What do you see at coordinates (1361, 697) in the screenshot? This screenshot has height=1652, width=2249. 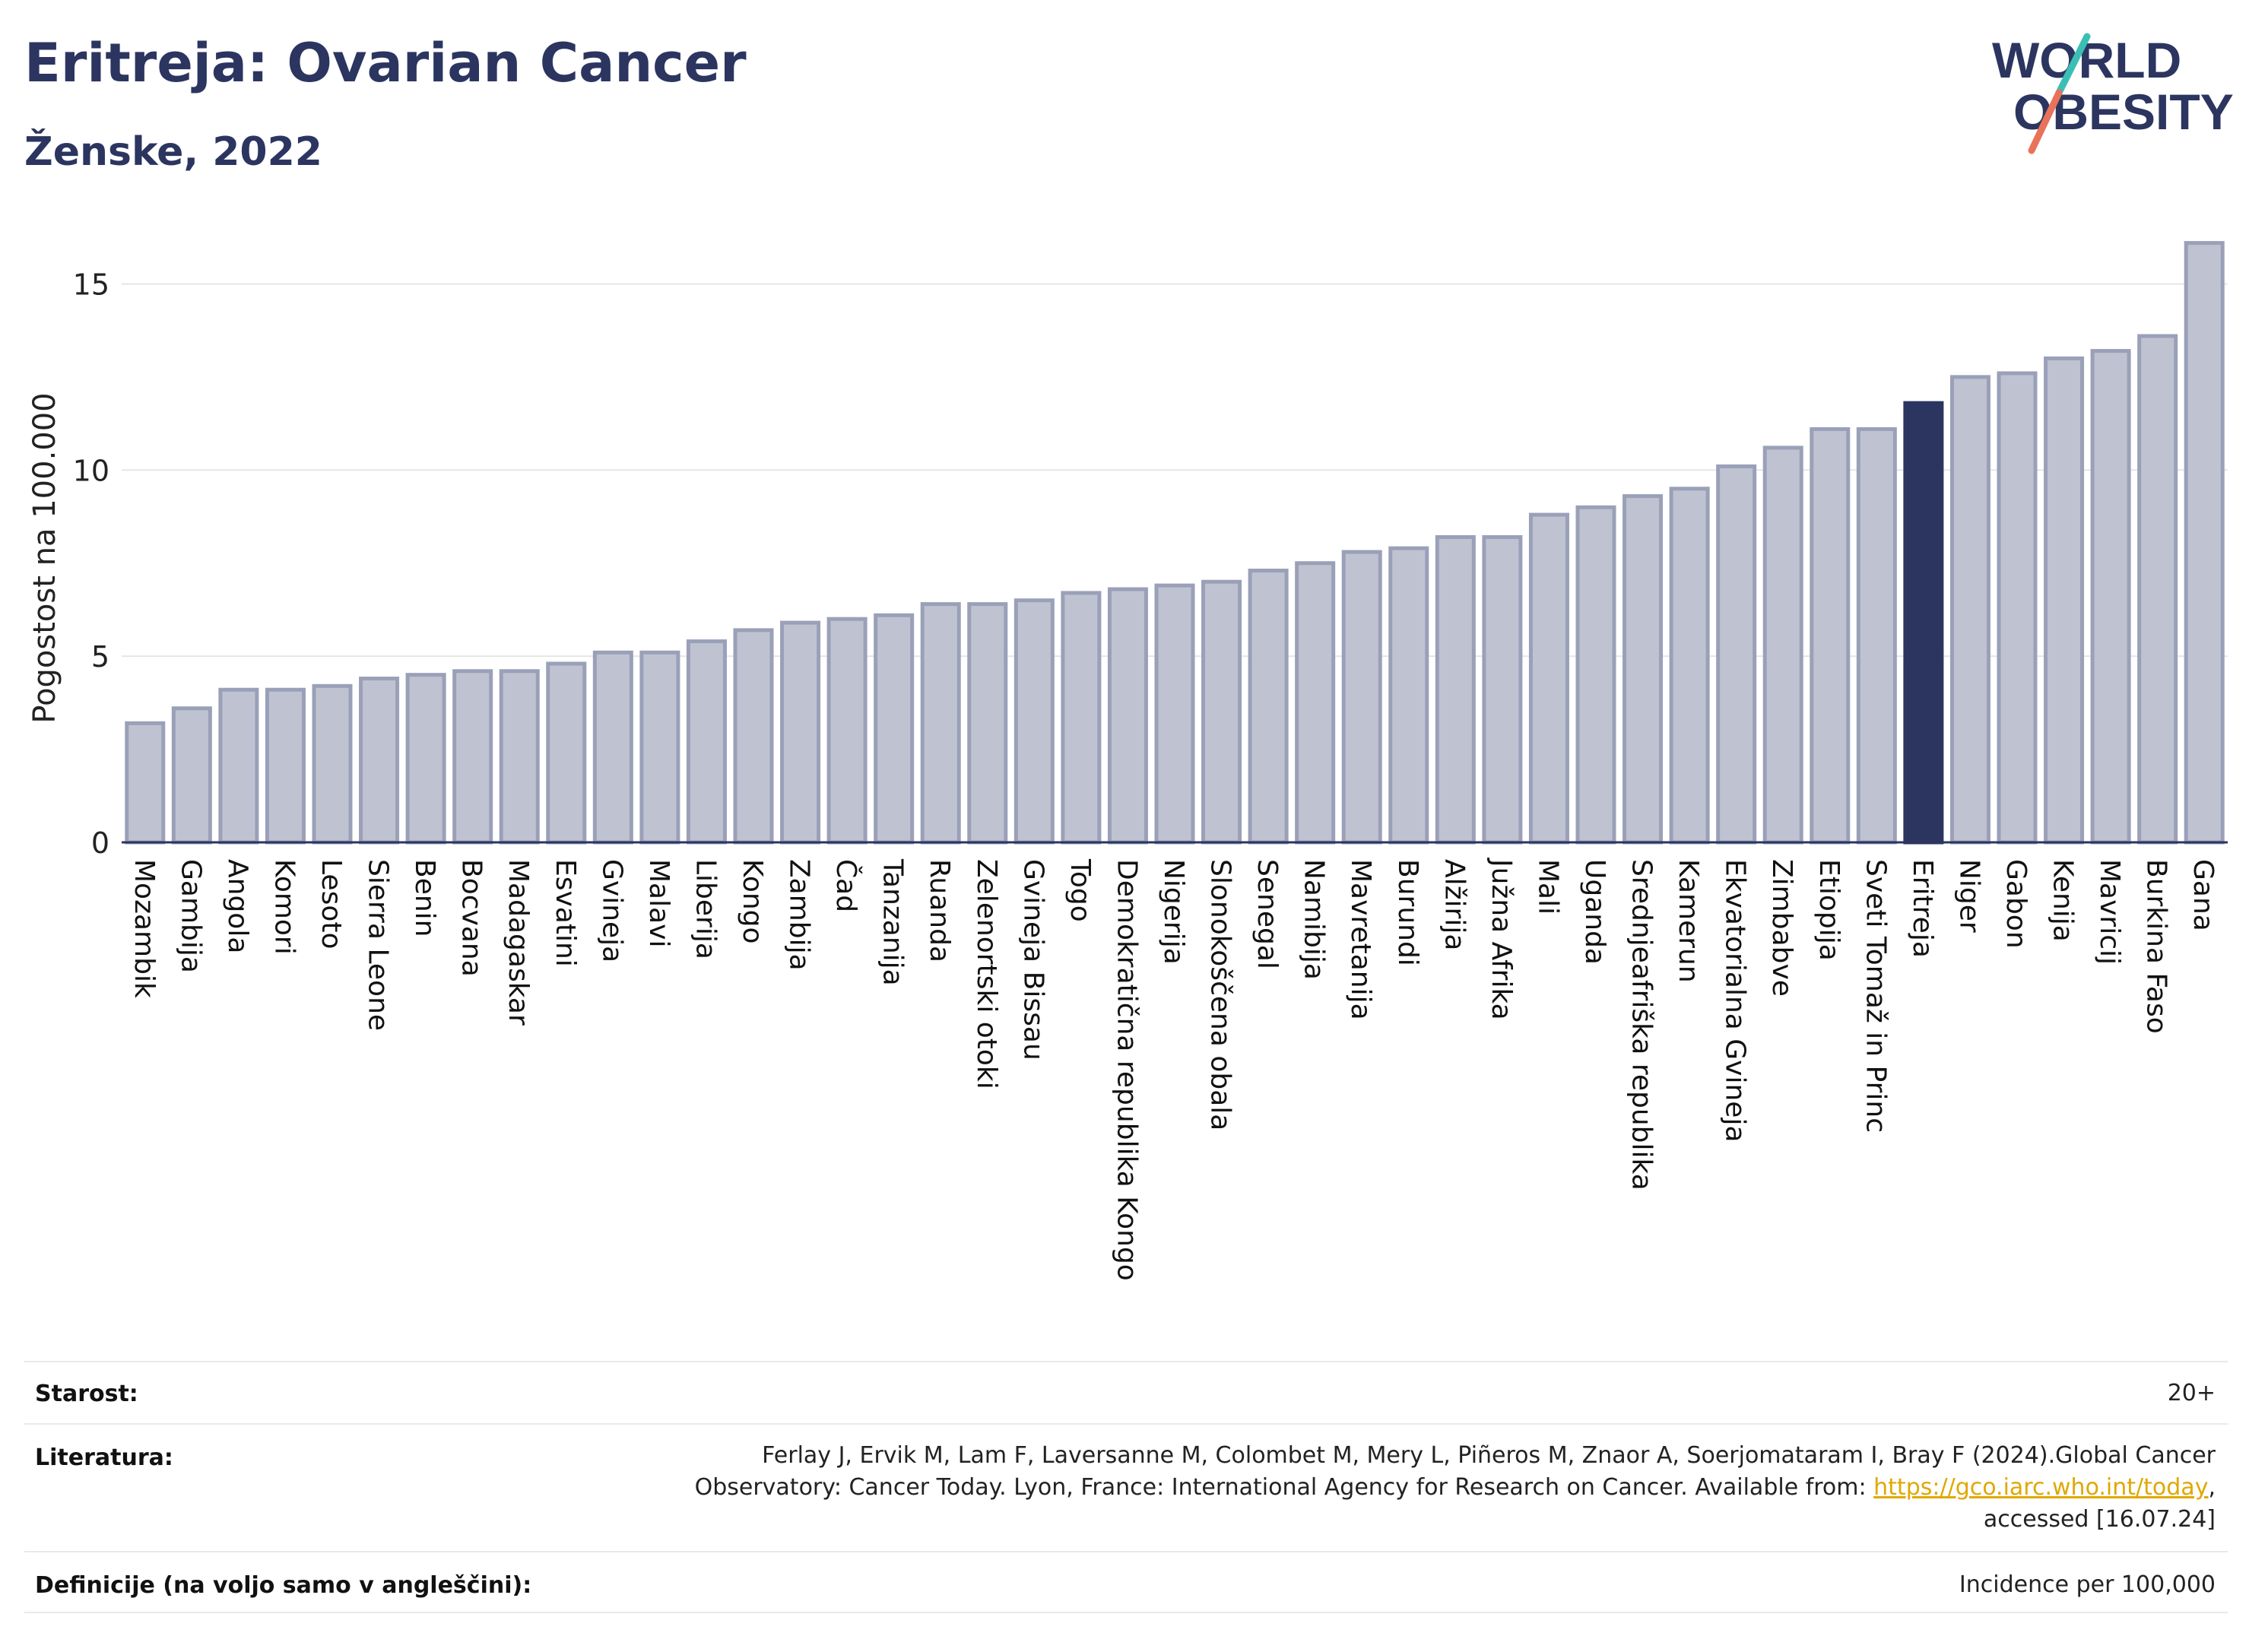 I see `bar-mavretanija` at bounding box center [1361, 697].